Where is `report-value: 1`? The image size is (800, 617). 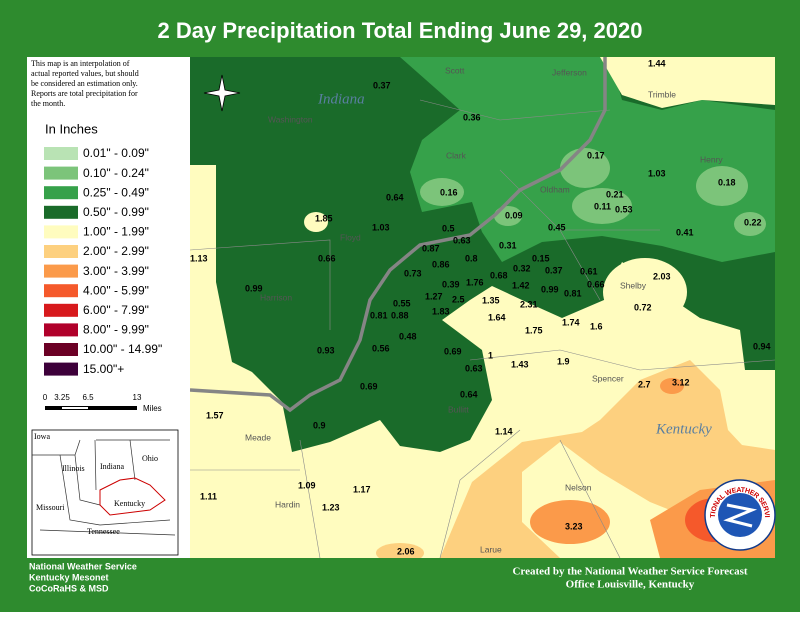
report-value: 1 is located at coordinates (490, 355).